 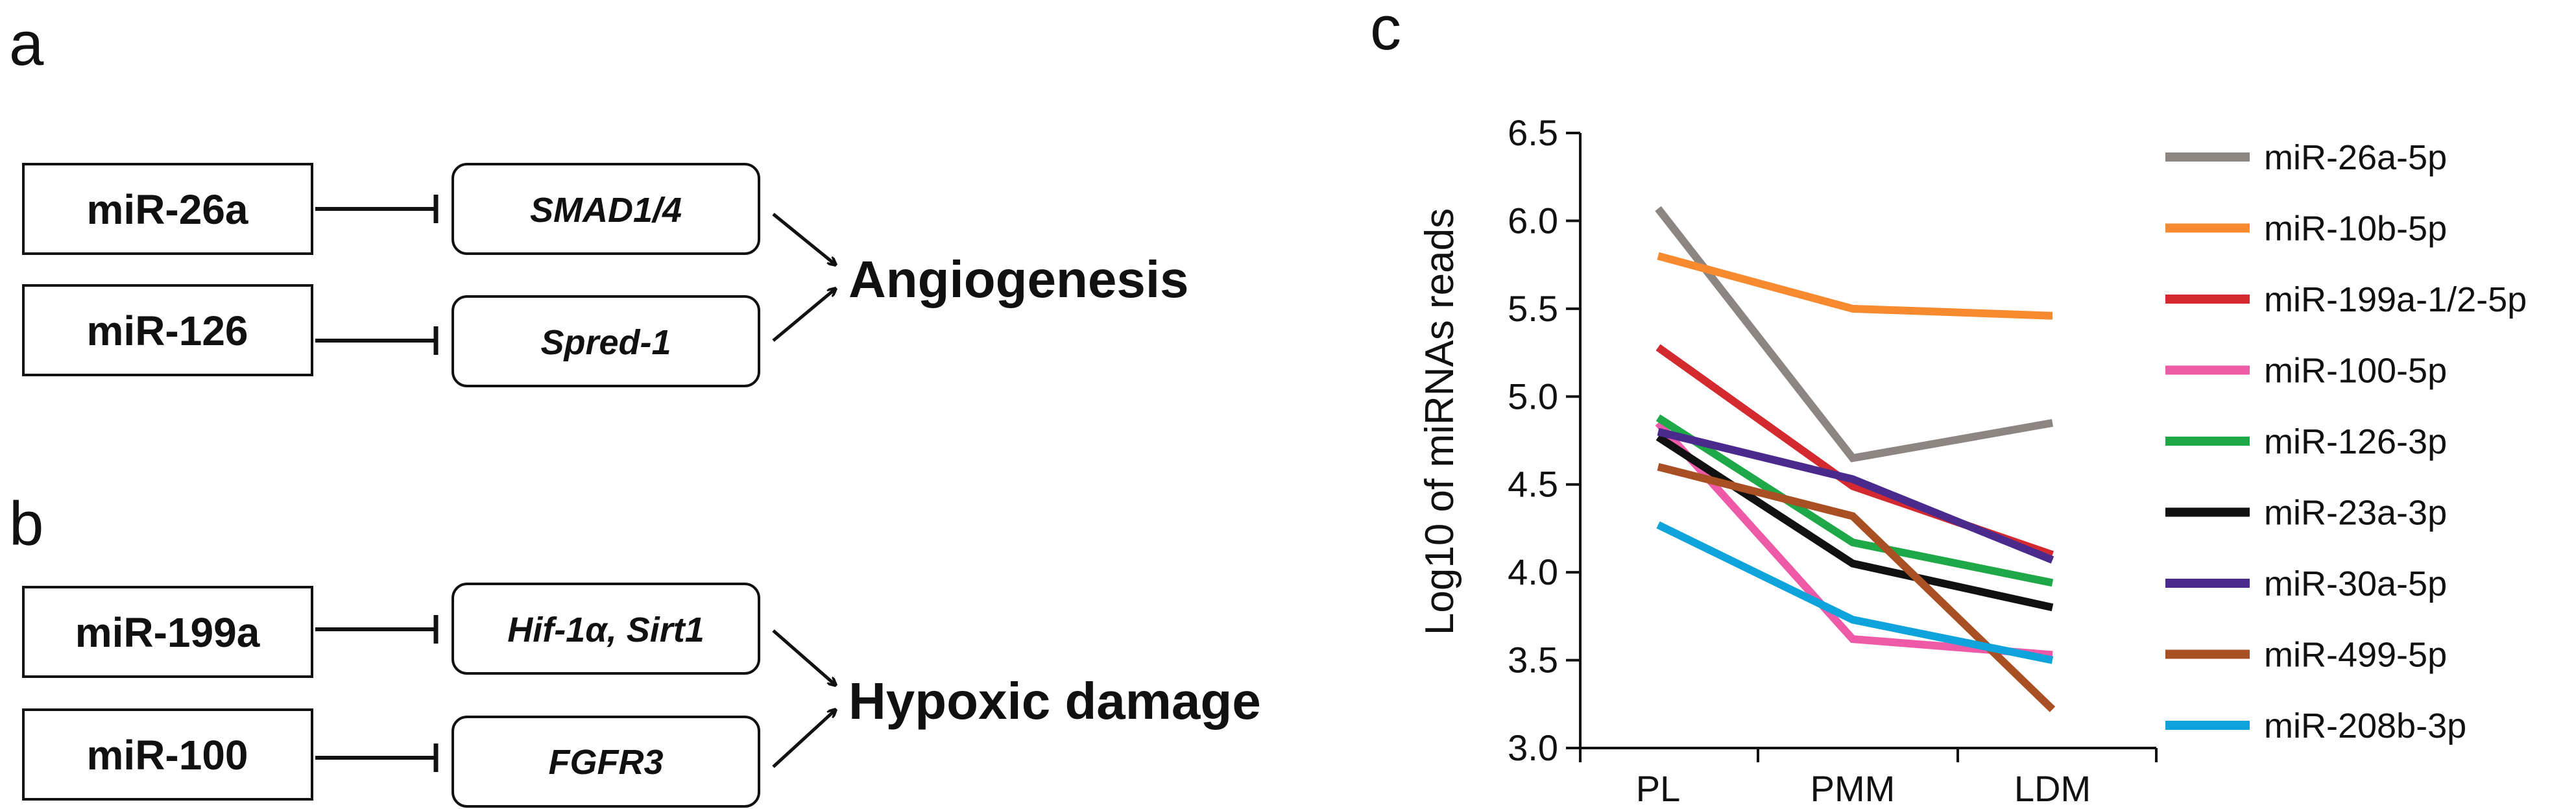 What do you see at coordinates (1533, 132) in the screenshot?
I see `y-tick-label: 6.5` at bounding box center [1533, 132].